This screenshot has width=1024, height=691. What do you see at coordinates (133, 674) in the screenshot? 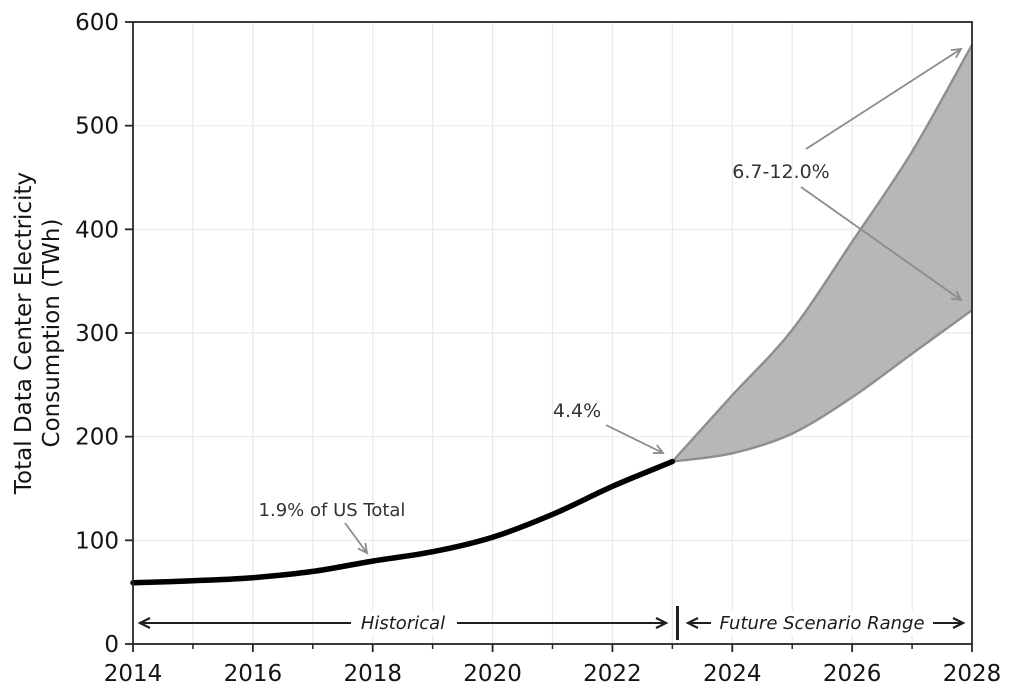
I see `x-tick-label: 2014` at bounding box center [133, 674].